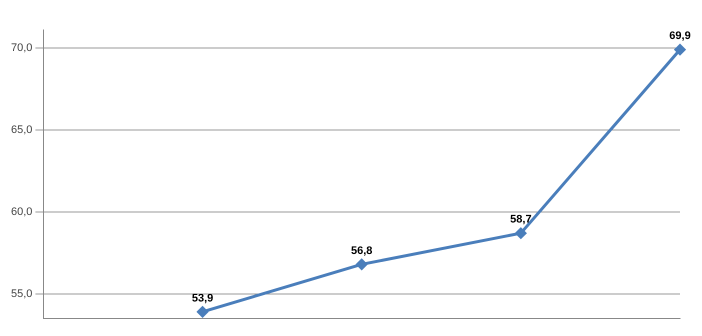 The height and width of the screenshot is (336, 702). I want to click on y-tick-label: 65,0, so click(21, 130).